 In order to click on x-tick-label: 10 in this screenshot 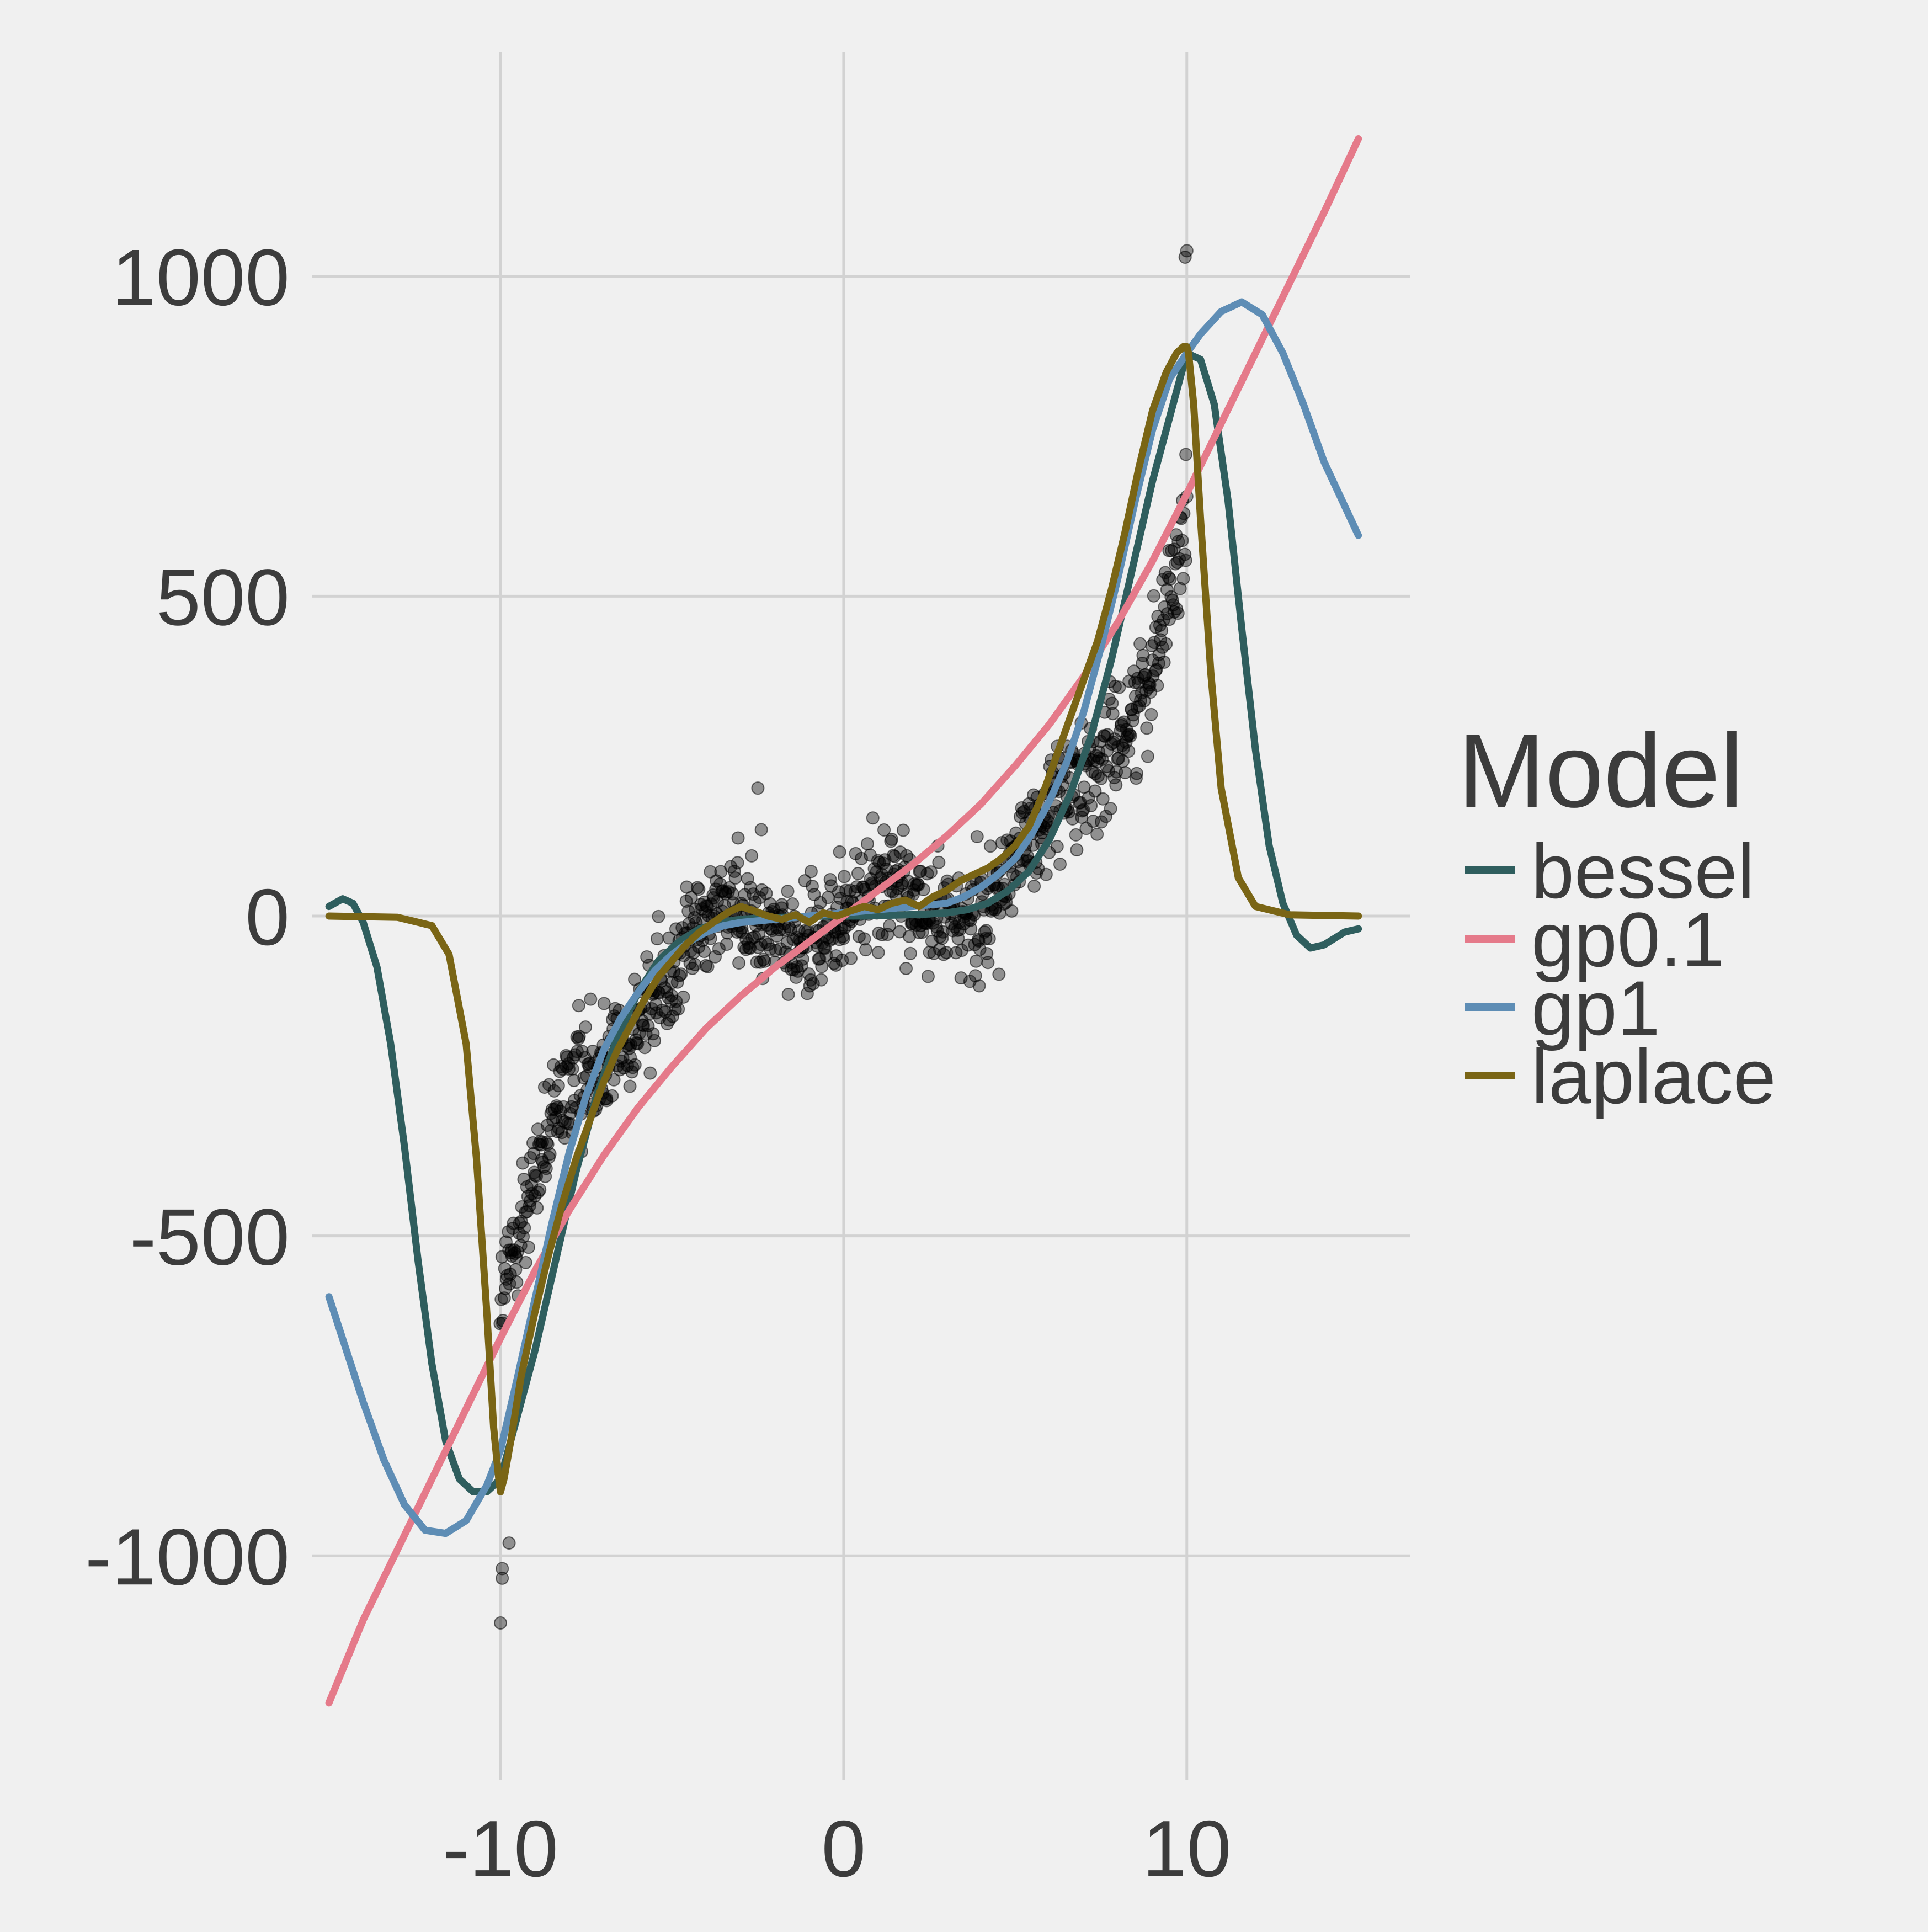, I will do `click(1186, 1848)`.